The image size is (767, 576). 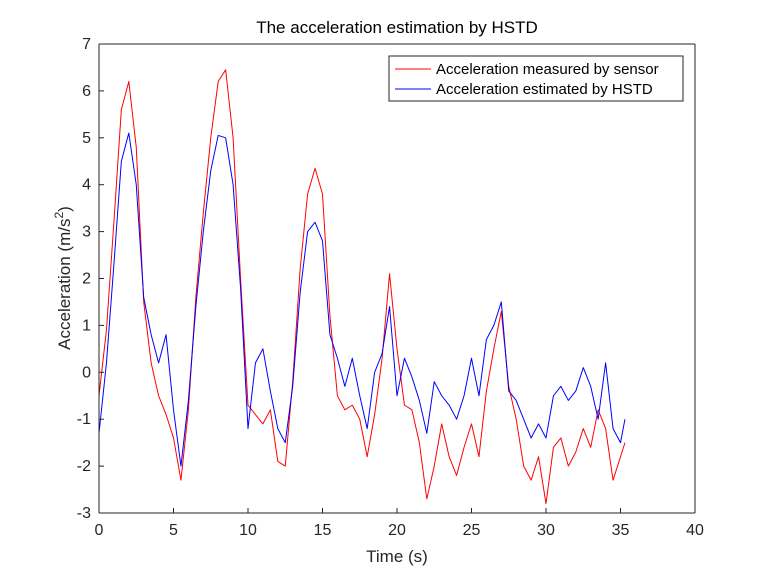 What do you see at coordinates (544, 89) in the screenshot?
I see `legend-label-hstd: Acceleration estimated by HSTD` at bounding box center [544, 89].